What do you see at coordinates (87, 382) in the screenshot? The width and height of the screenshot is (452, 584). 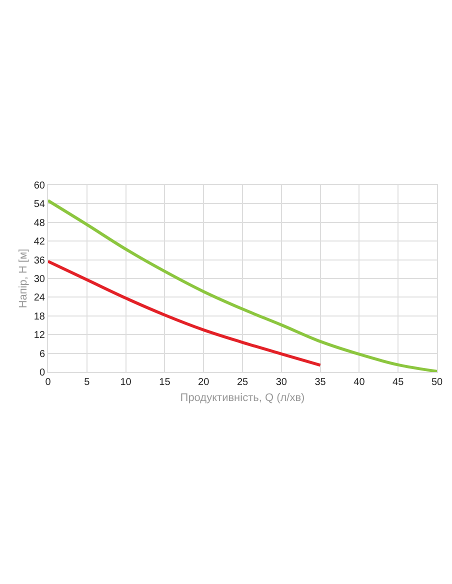 I see `x-tick-label: 5` at bounding box center [87, 382].